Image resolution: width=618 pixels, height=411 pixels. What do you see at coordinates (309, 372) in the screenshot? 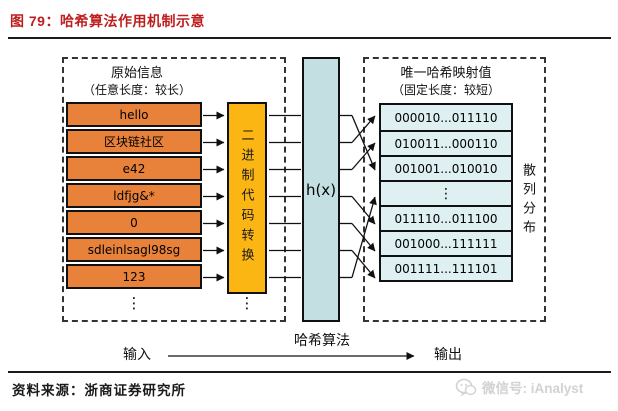
I see `footer-divider` at bounding box center [309, 372].